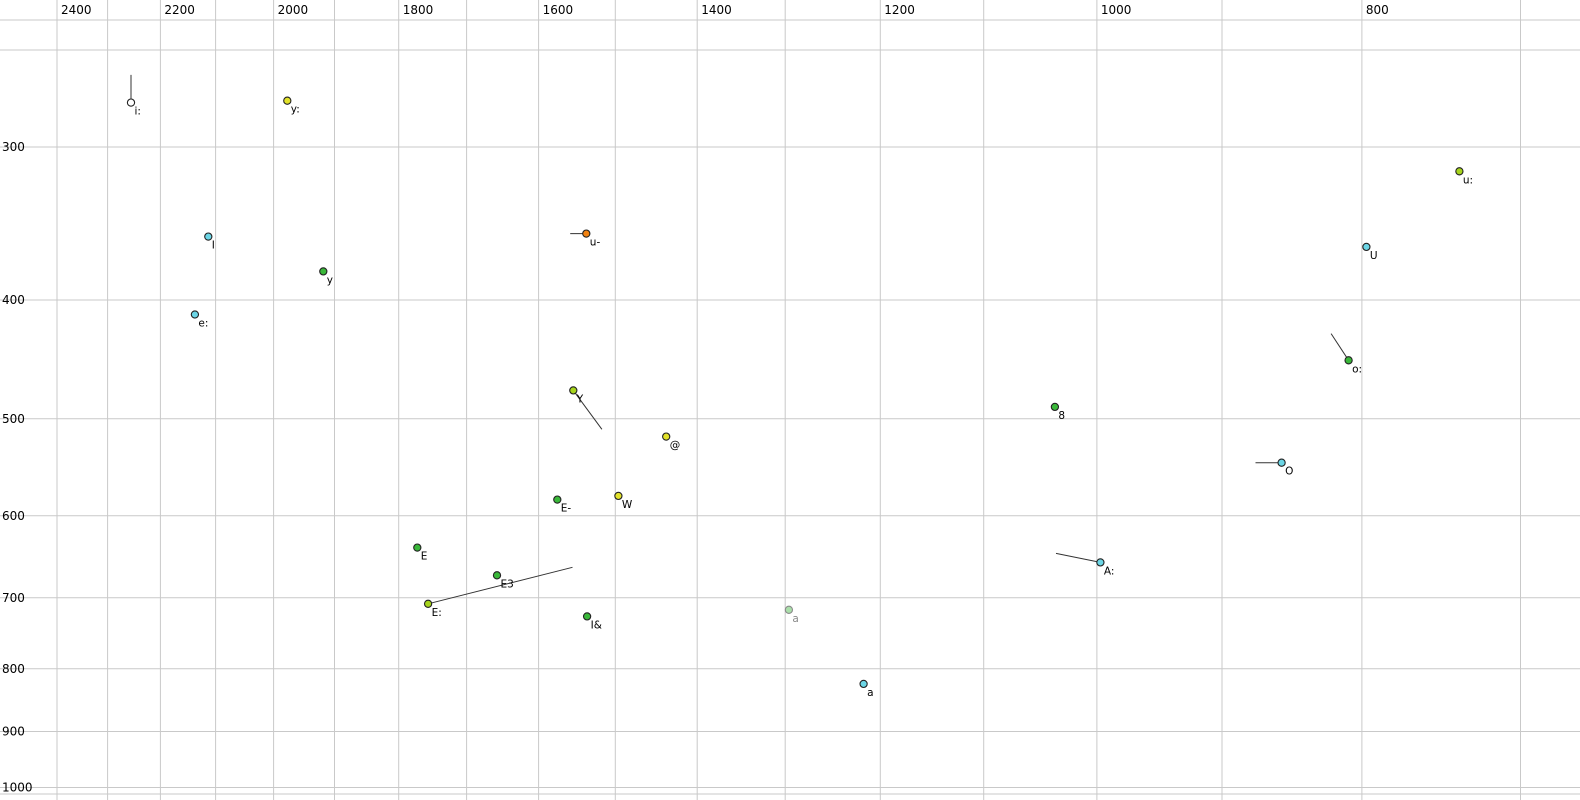 This screenshot has height=800, width=1580. What do you see at coordinates (13, 300) in the screenshot?
I see `y-tick-label: 400` at bounding box center [13, 300].